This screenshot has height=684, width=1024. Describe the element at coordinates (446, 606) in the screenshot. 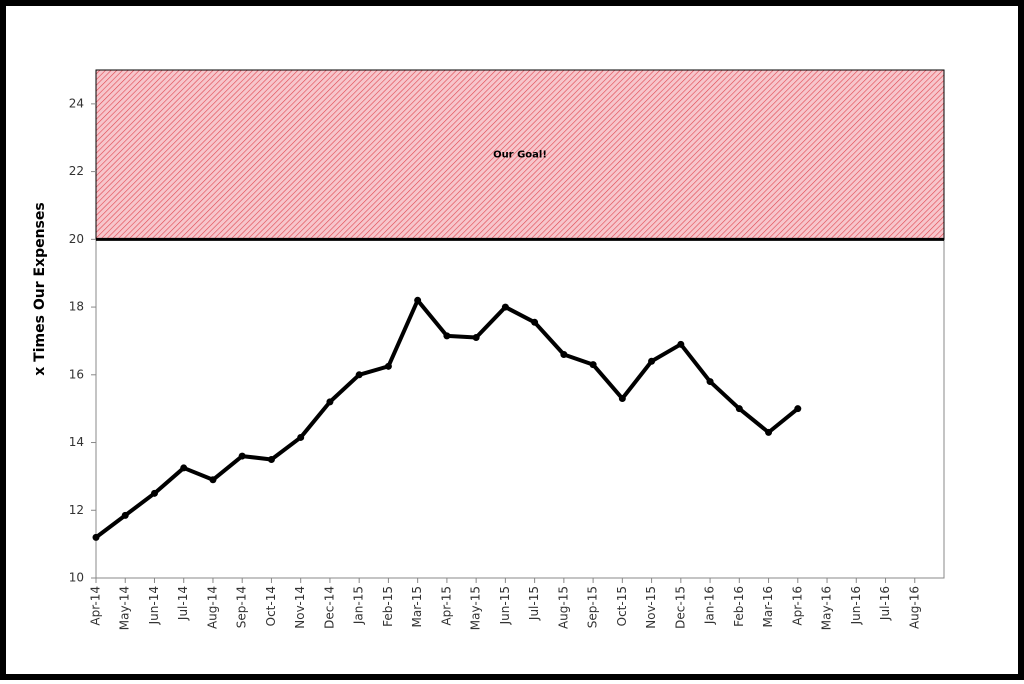

I see `x-tick-label: Apr-15` at that location.